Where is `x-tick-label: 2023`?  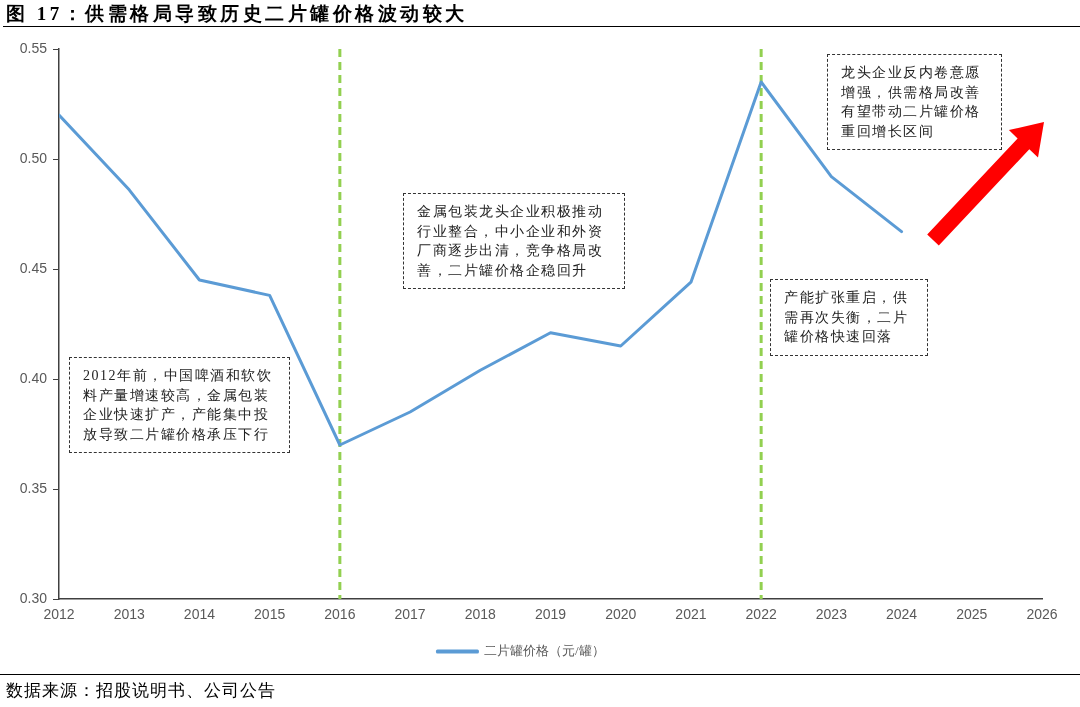
x-tick-label: 2023 is located at coordinates (831, 614).